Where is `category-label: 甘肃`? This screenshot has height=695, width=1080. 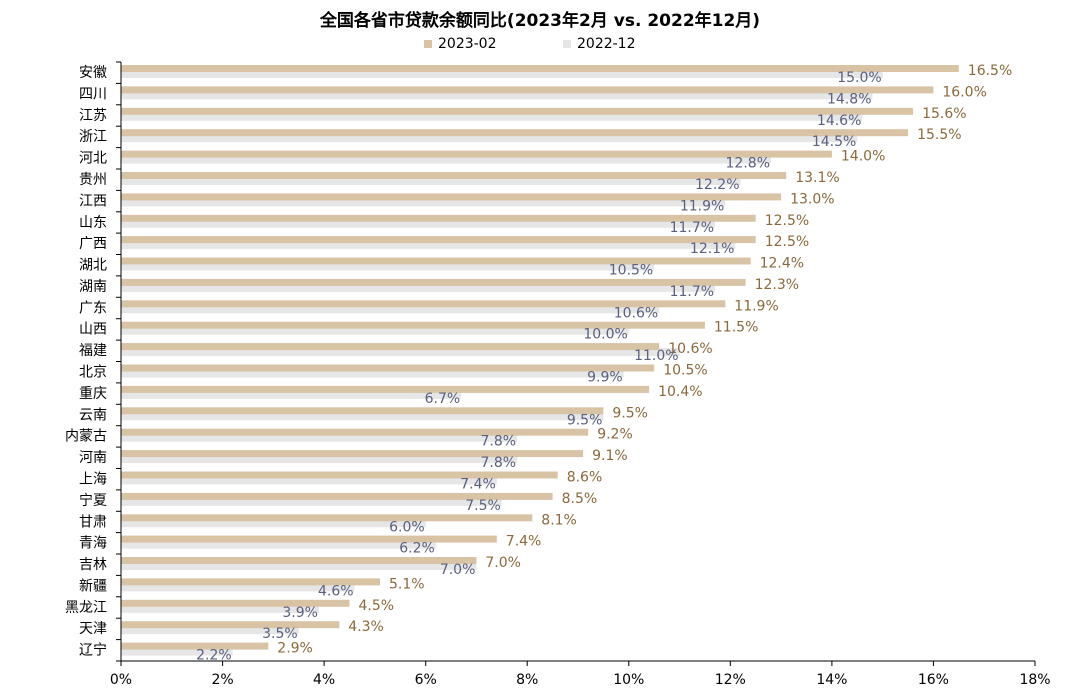
category-label: 甘肃 is located at coordinates (93, 522).